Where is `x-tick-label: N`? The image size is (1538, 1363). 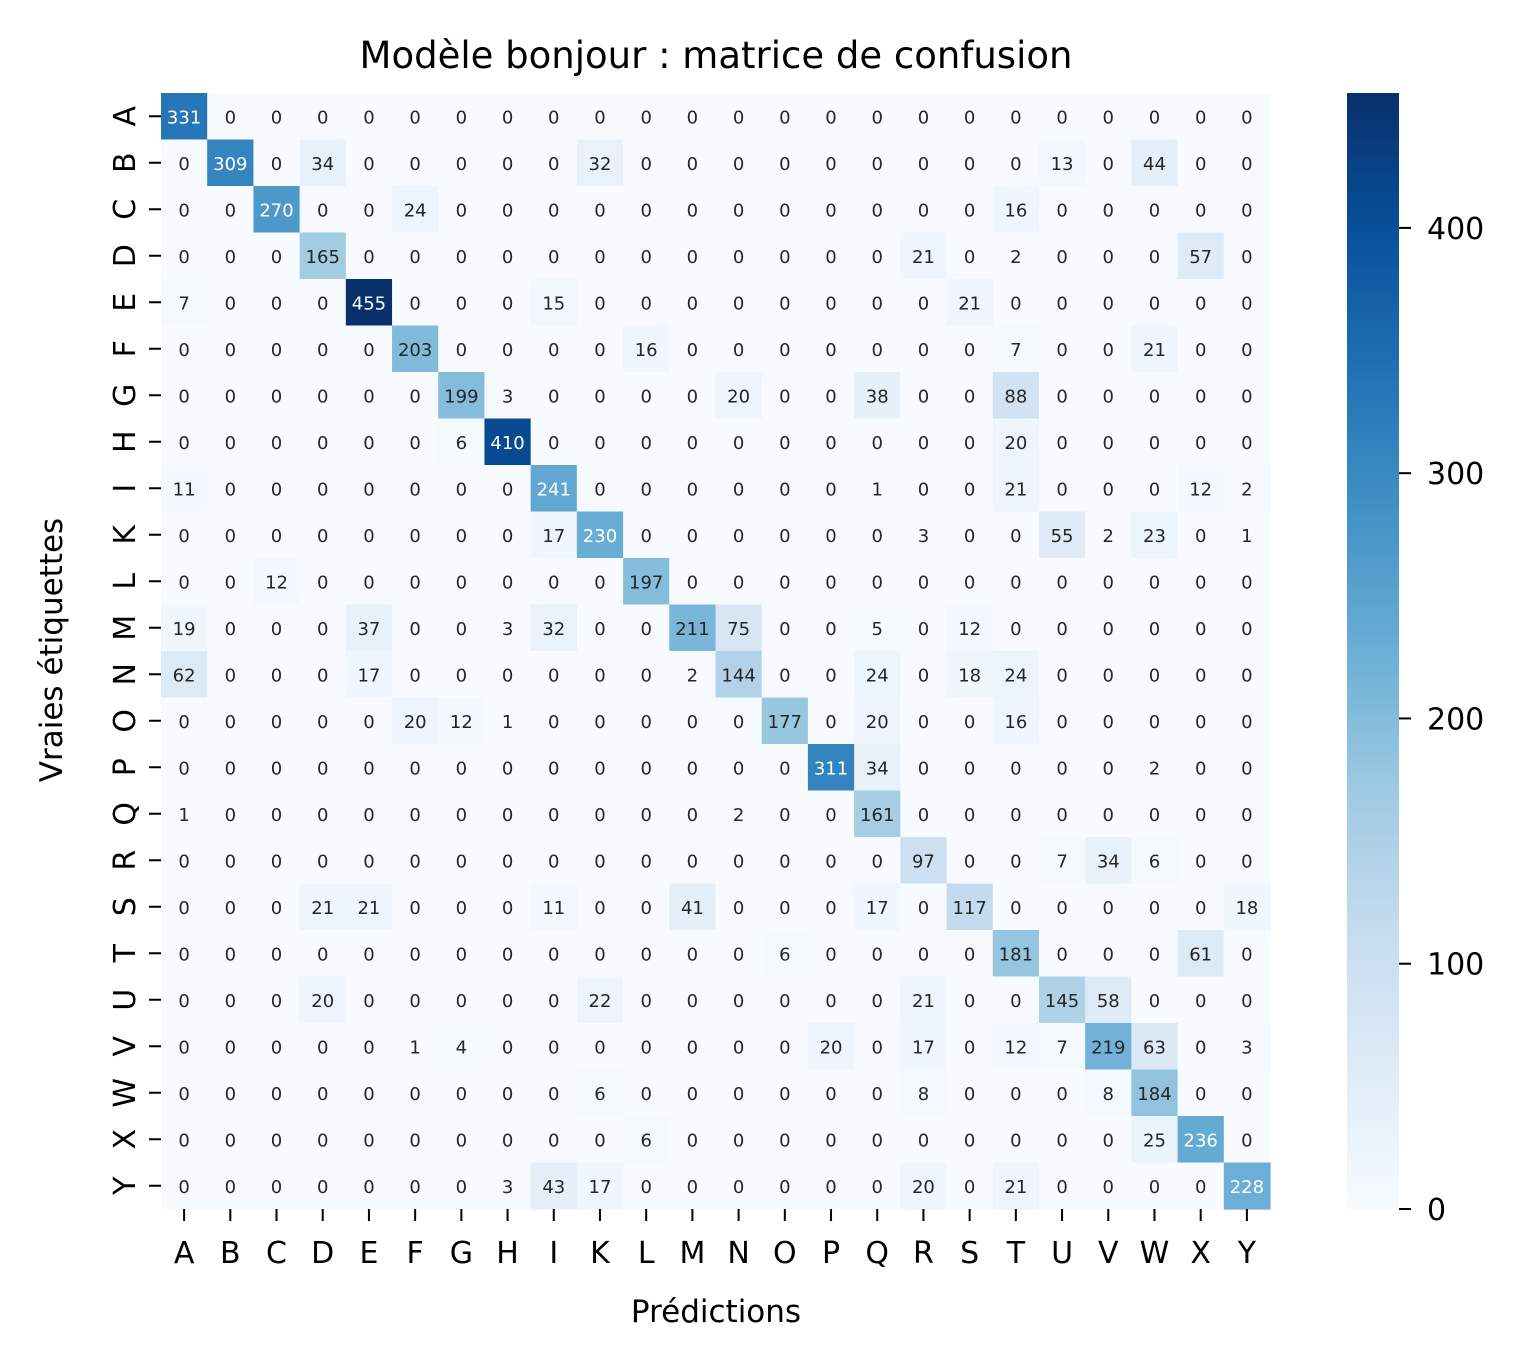
x-tick-label: N is located at coordinates (738, 1253).